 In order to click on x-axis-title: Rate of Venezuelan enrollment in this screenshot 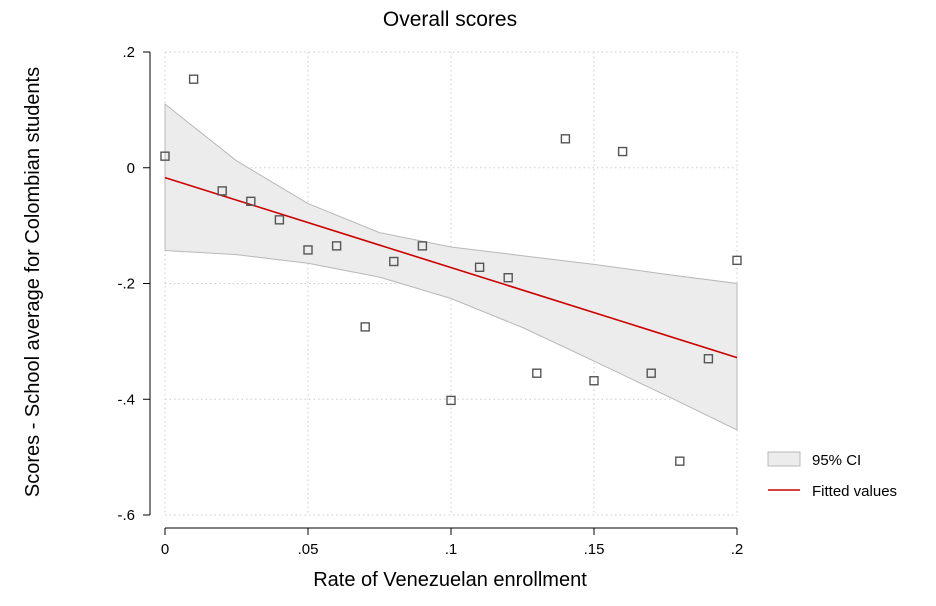, I will do `click(450, 580)`.